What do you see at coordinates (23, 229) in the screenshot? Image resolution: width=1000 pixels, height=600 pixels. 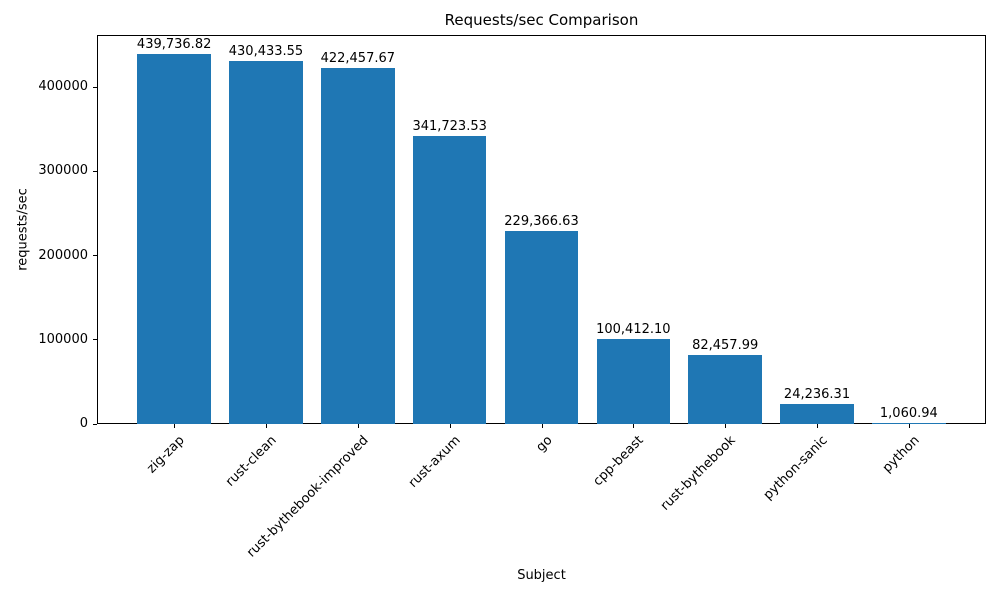 I see `y-axis-label: requests/sec` at bounding box center [23, 229].